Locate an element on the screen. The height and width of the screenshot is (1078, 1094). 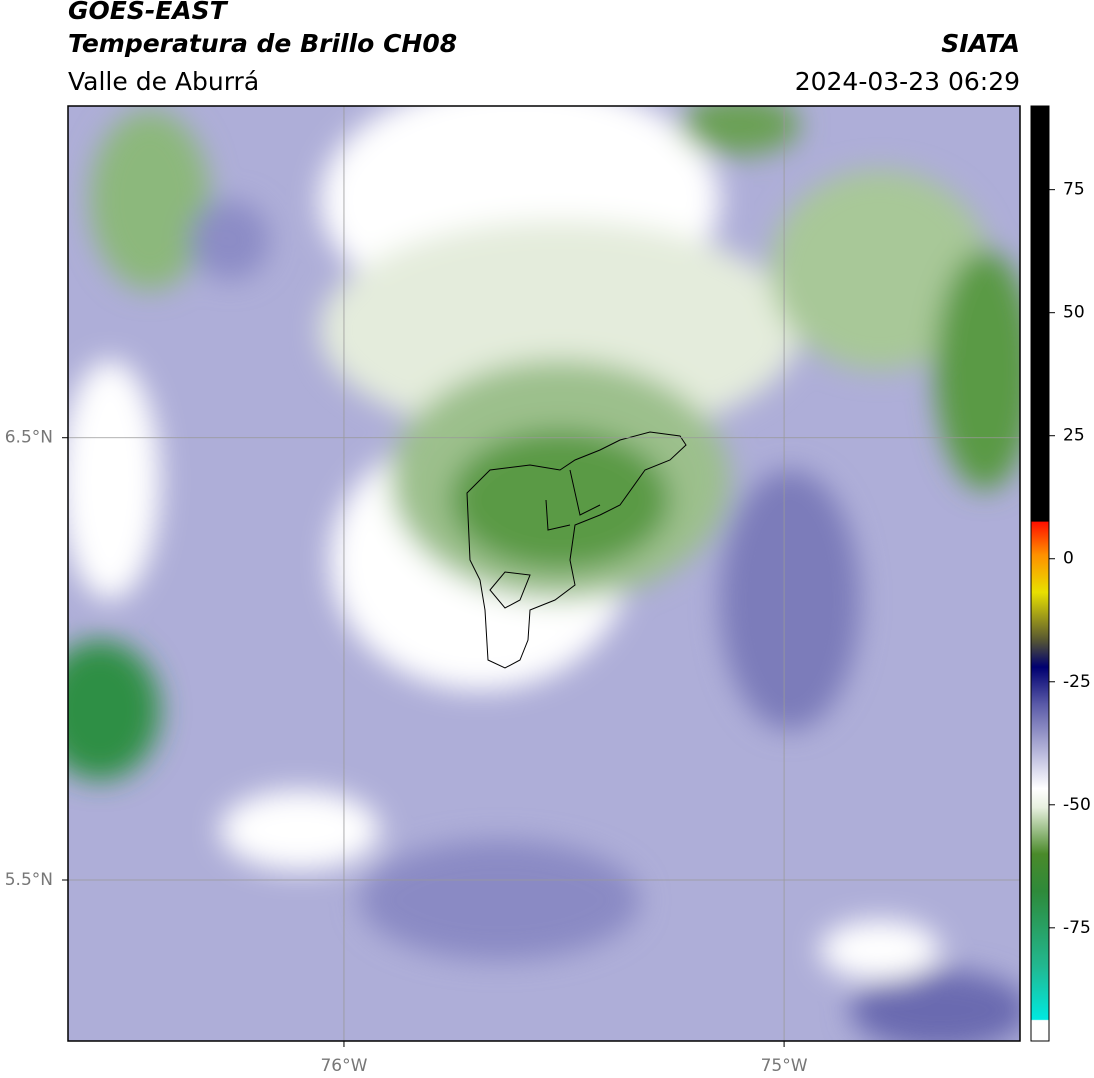
colorbar is located at coordinates (1040, 573).